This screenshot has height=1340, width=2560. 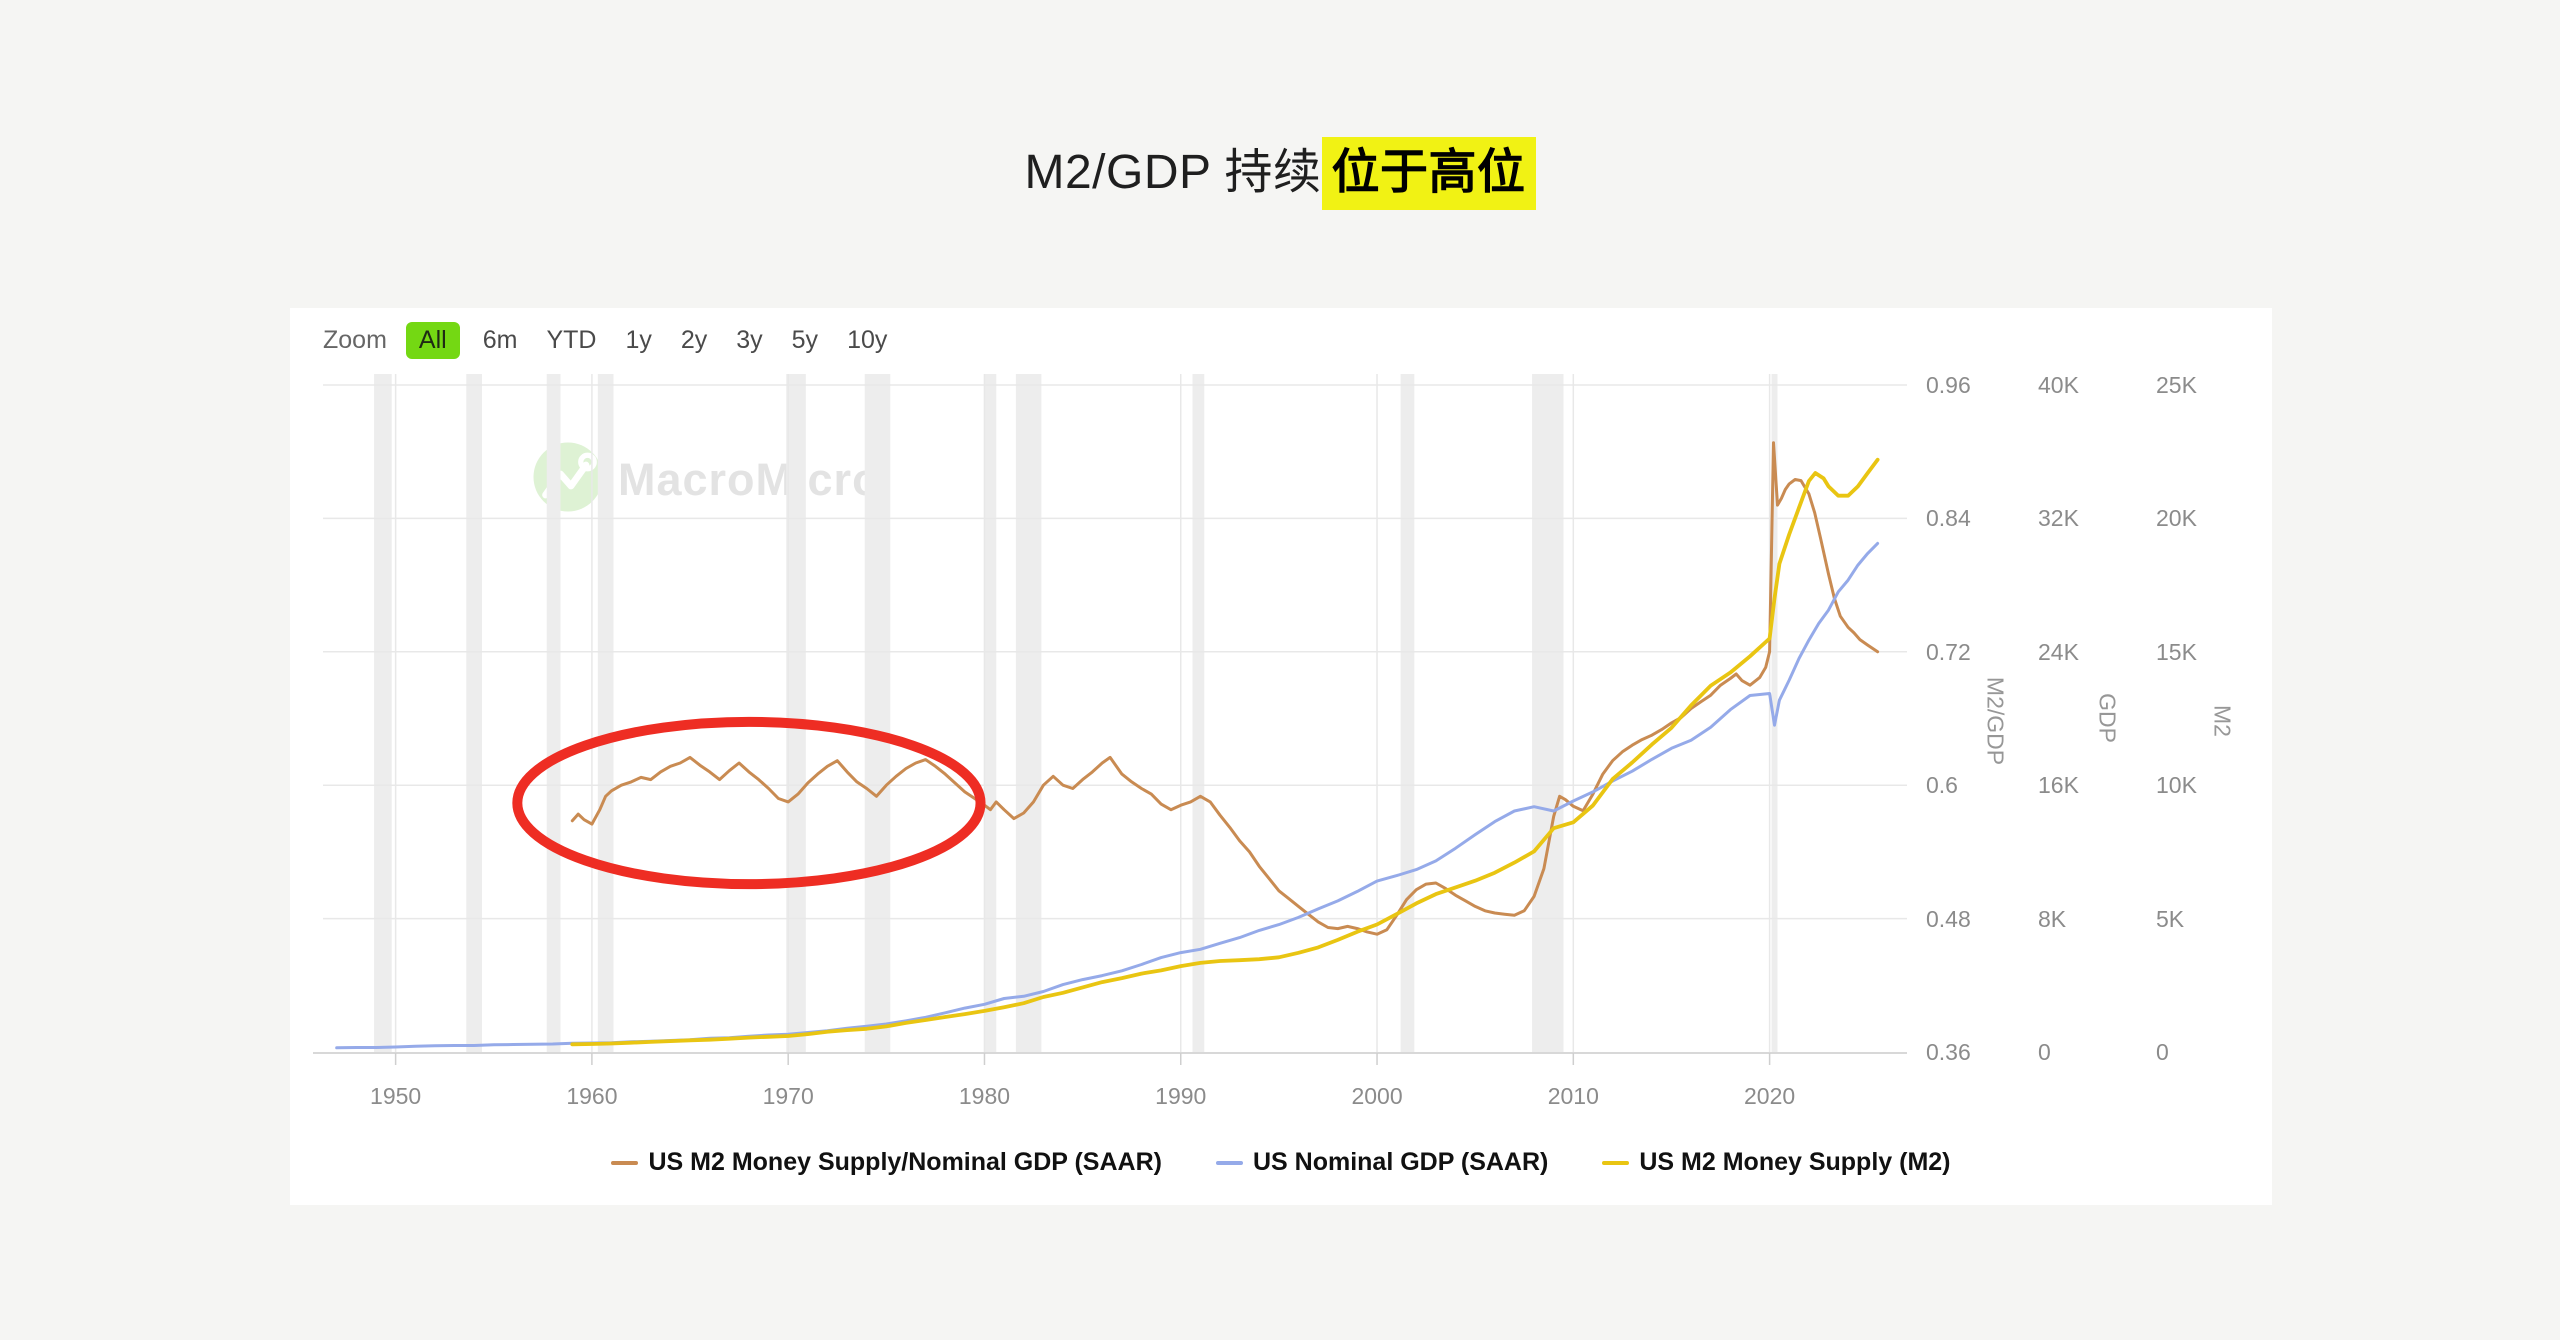 I want to click on zoom-range-button-2y: 2y, so click(x=694, y=339).